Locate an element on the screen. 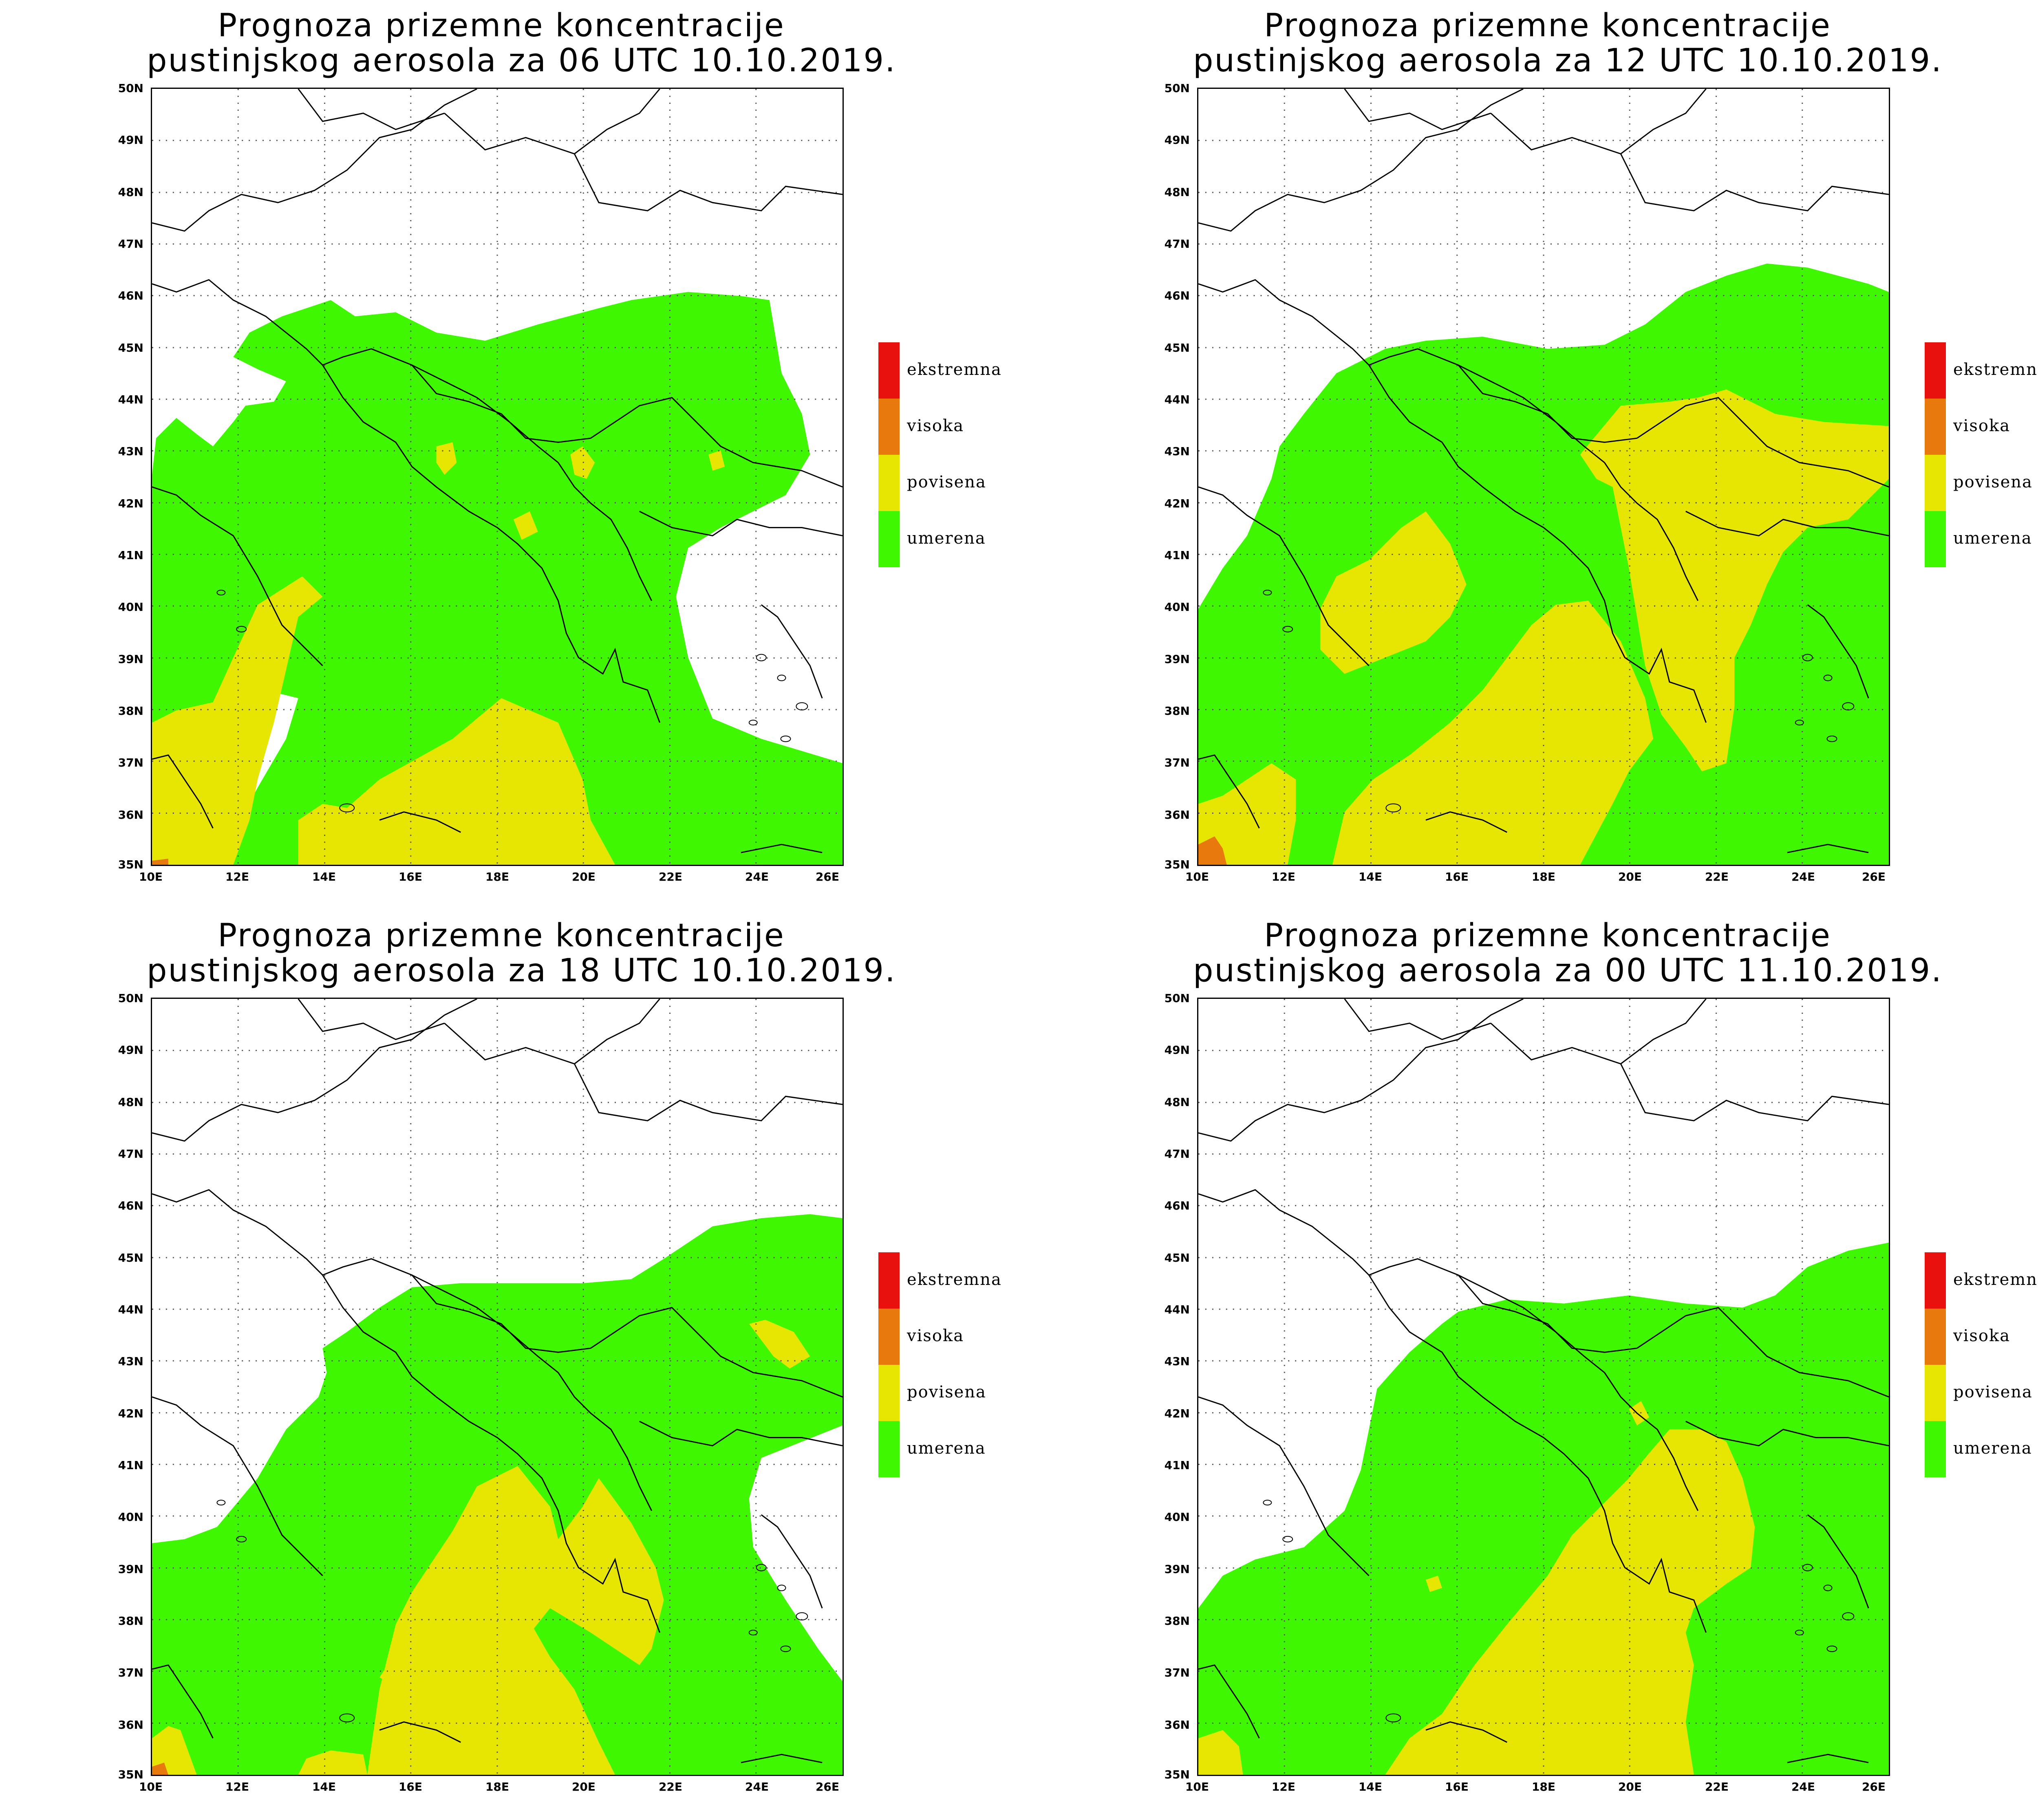  islands is located at coordinates (1559, 701).